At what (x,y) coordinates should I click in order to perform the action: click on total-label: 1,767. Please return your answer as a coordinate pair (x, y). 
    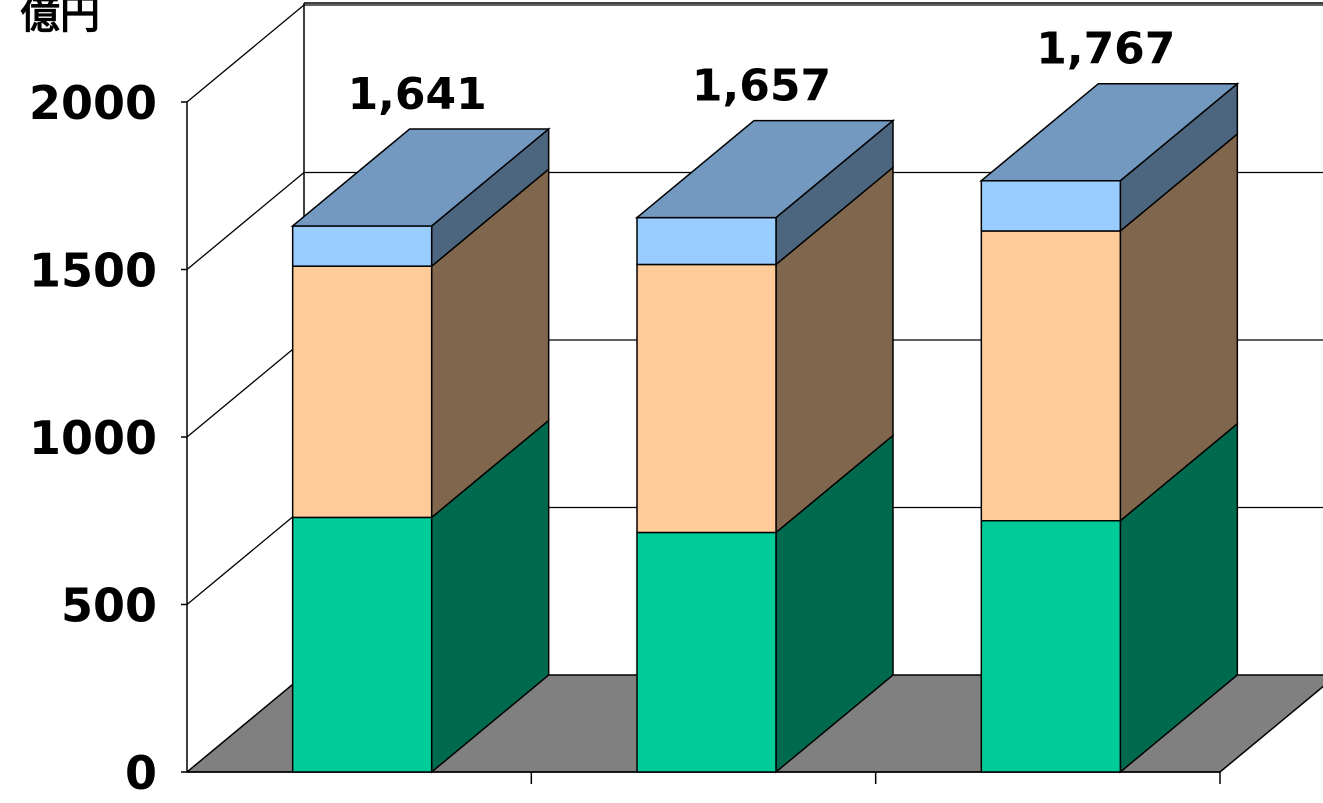
    Looking at the image, I should click on (1105, 49).